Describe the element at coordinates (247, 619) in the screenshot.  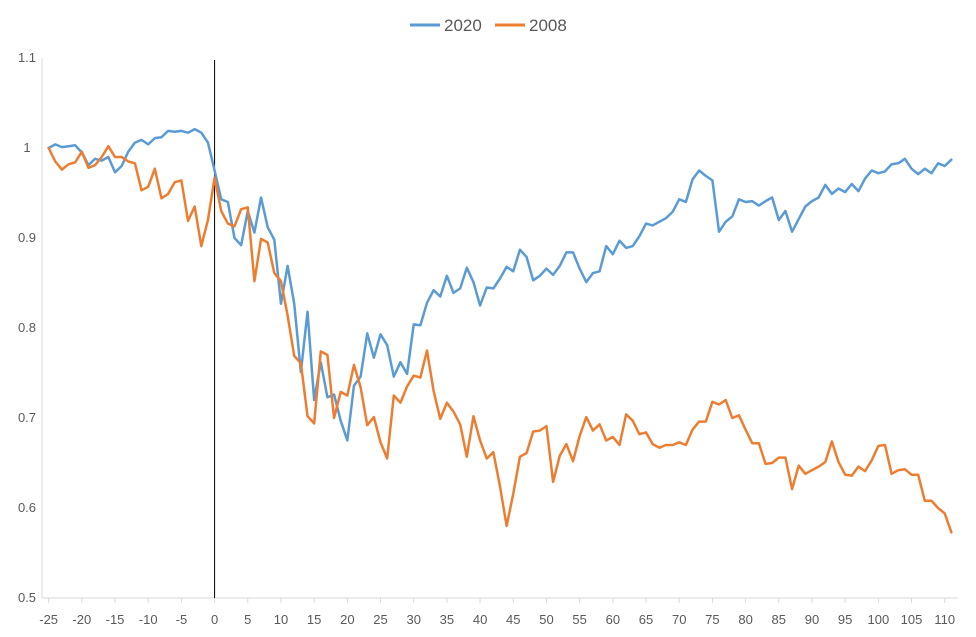
I see `x-tick-label: 5` at that location.